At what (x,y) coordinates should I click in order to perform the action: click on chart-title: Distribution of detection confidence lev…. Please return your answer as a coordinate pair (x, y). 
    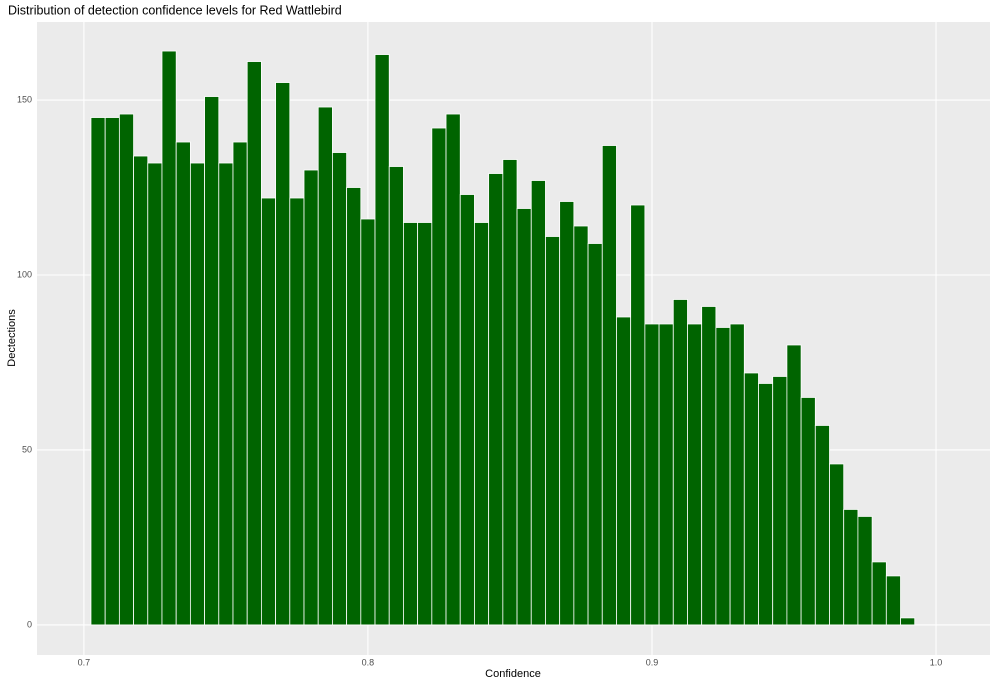
    Looking at the image, I should click on (175, 10).